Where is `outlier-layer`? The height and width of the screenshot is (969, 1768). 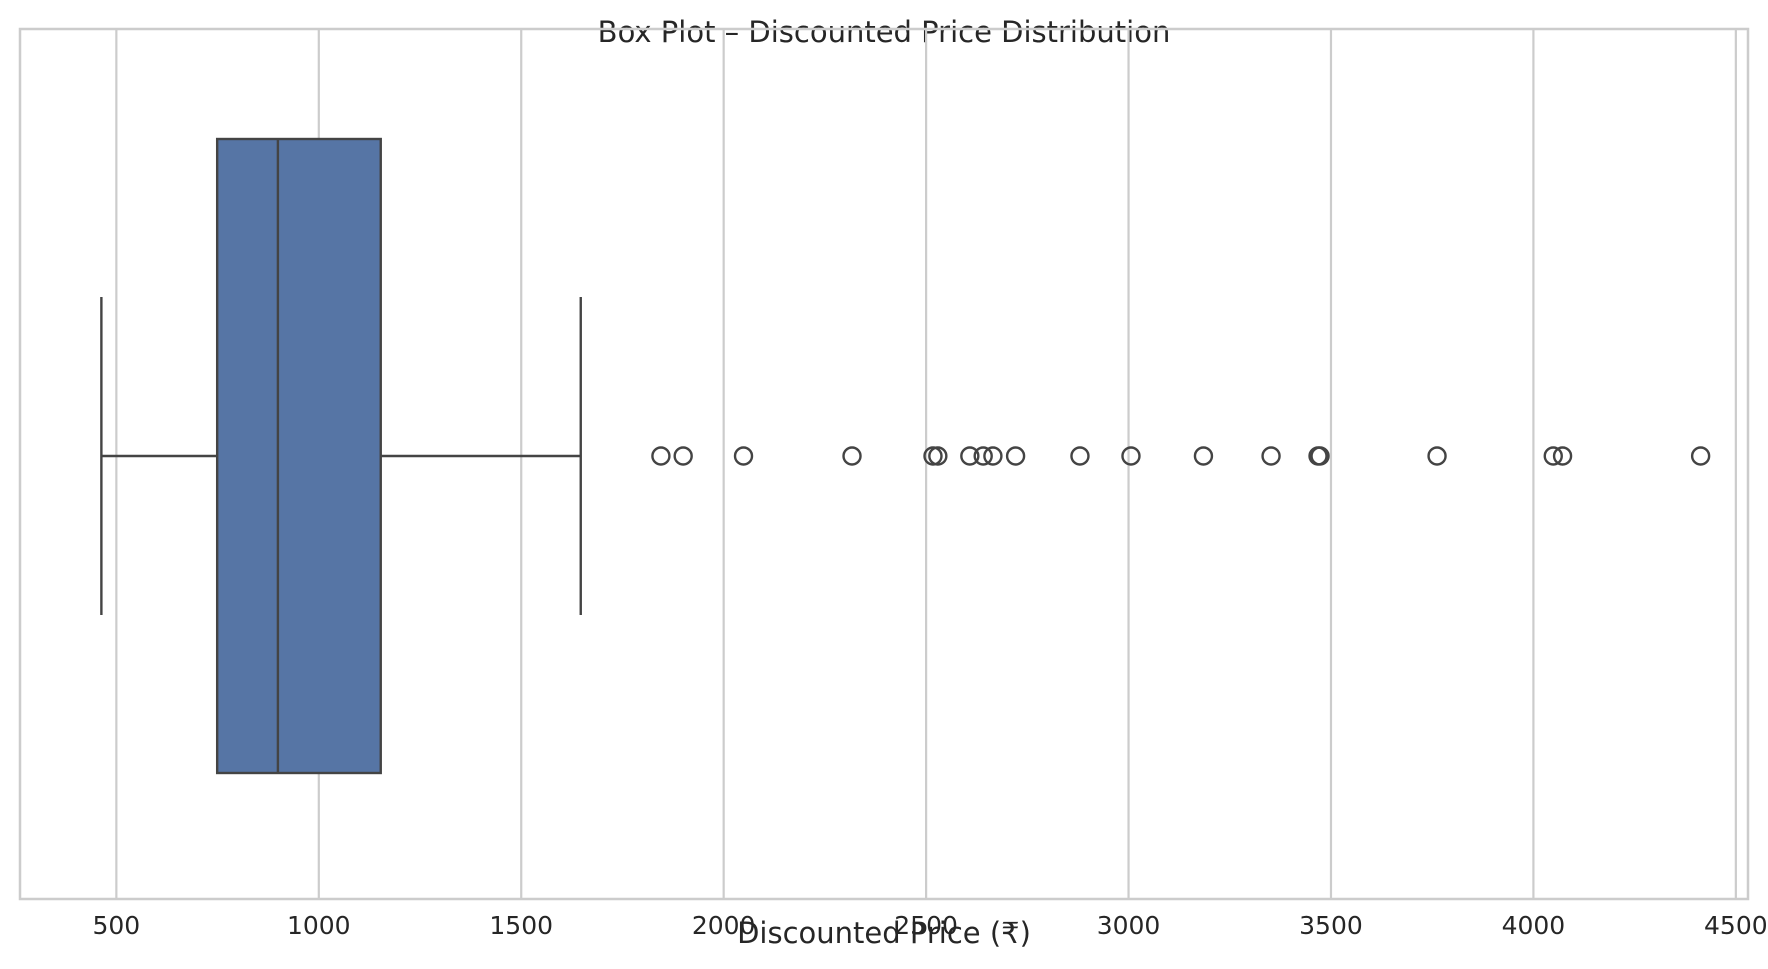 outlier-layer is located at coordinates (1181, 456).